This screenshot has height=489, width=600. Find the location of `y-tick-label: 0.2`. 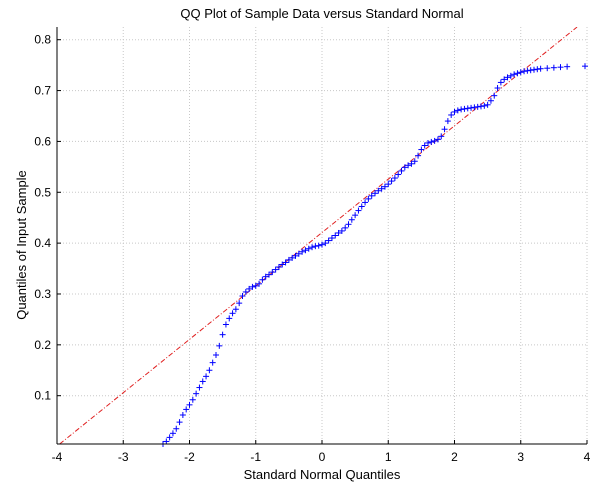

y-tick-label: 0.2 is located at coordinates (42, 345).